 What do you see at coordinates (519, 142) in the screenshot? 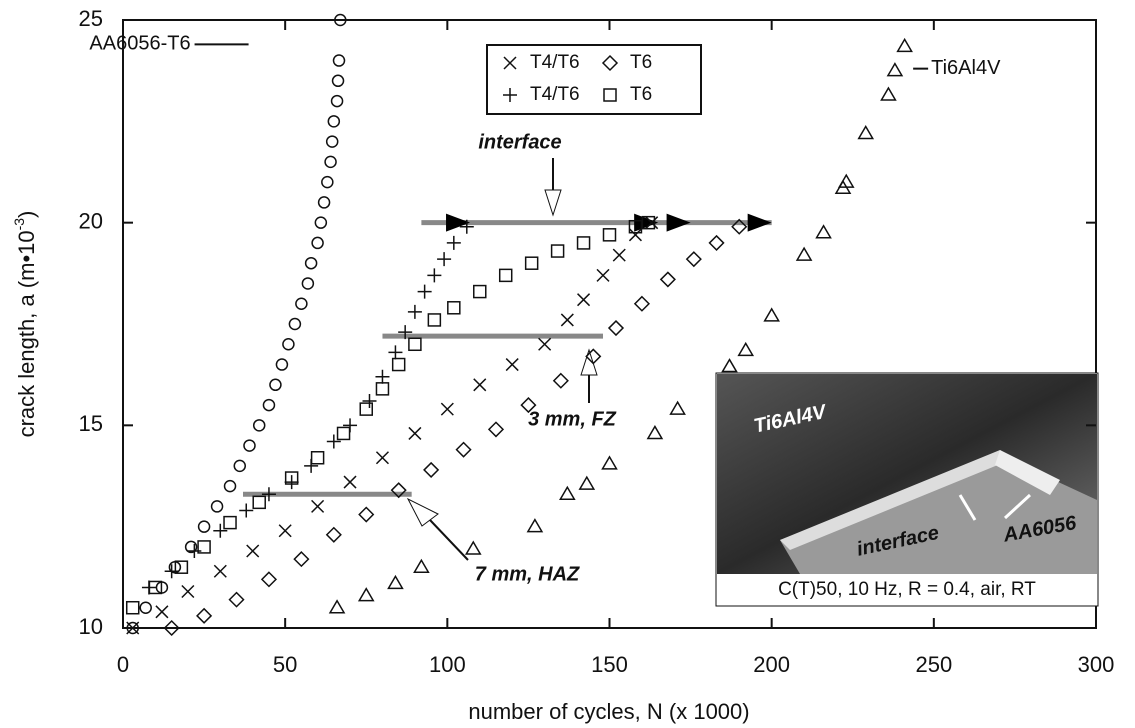
I see `annotation: interface` at bounding box center [519, 142].